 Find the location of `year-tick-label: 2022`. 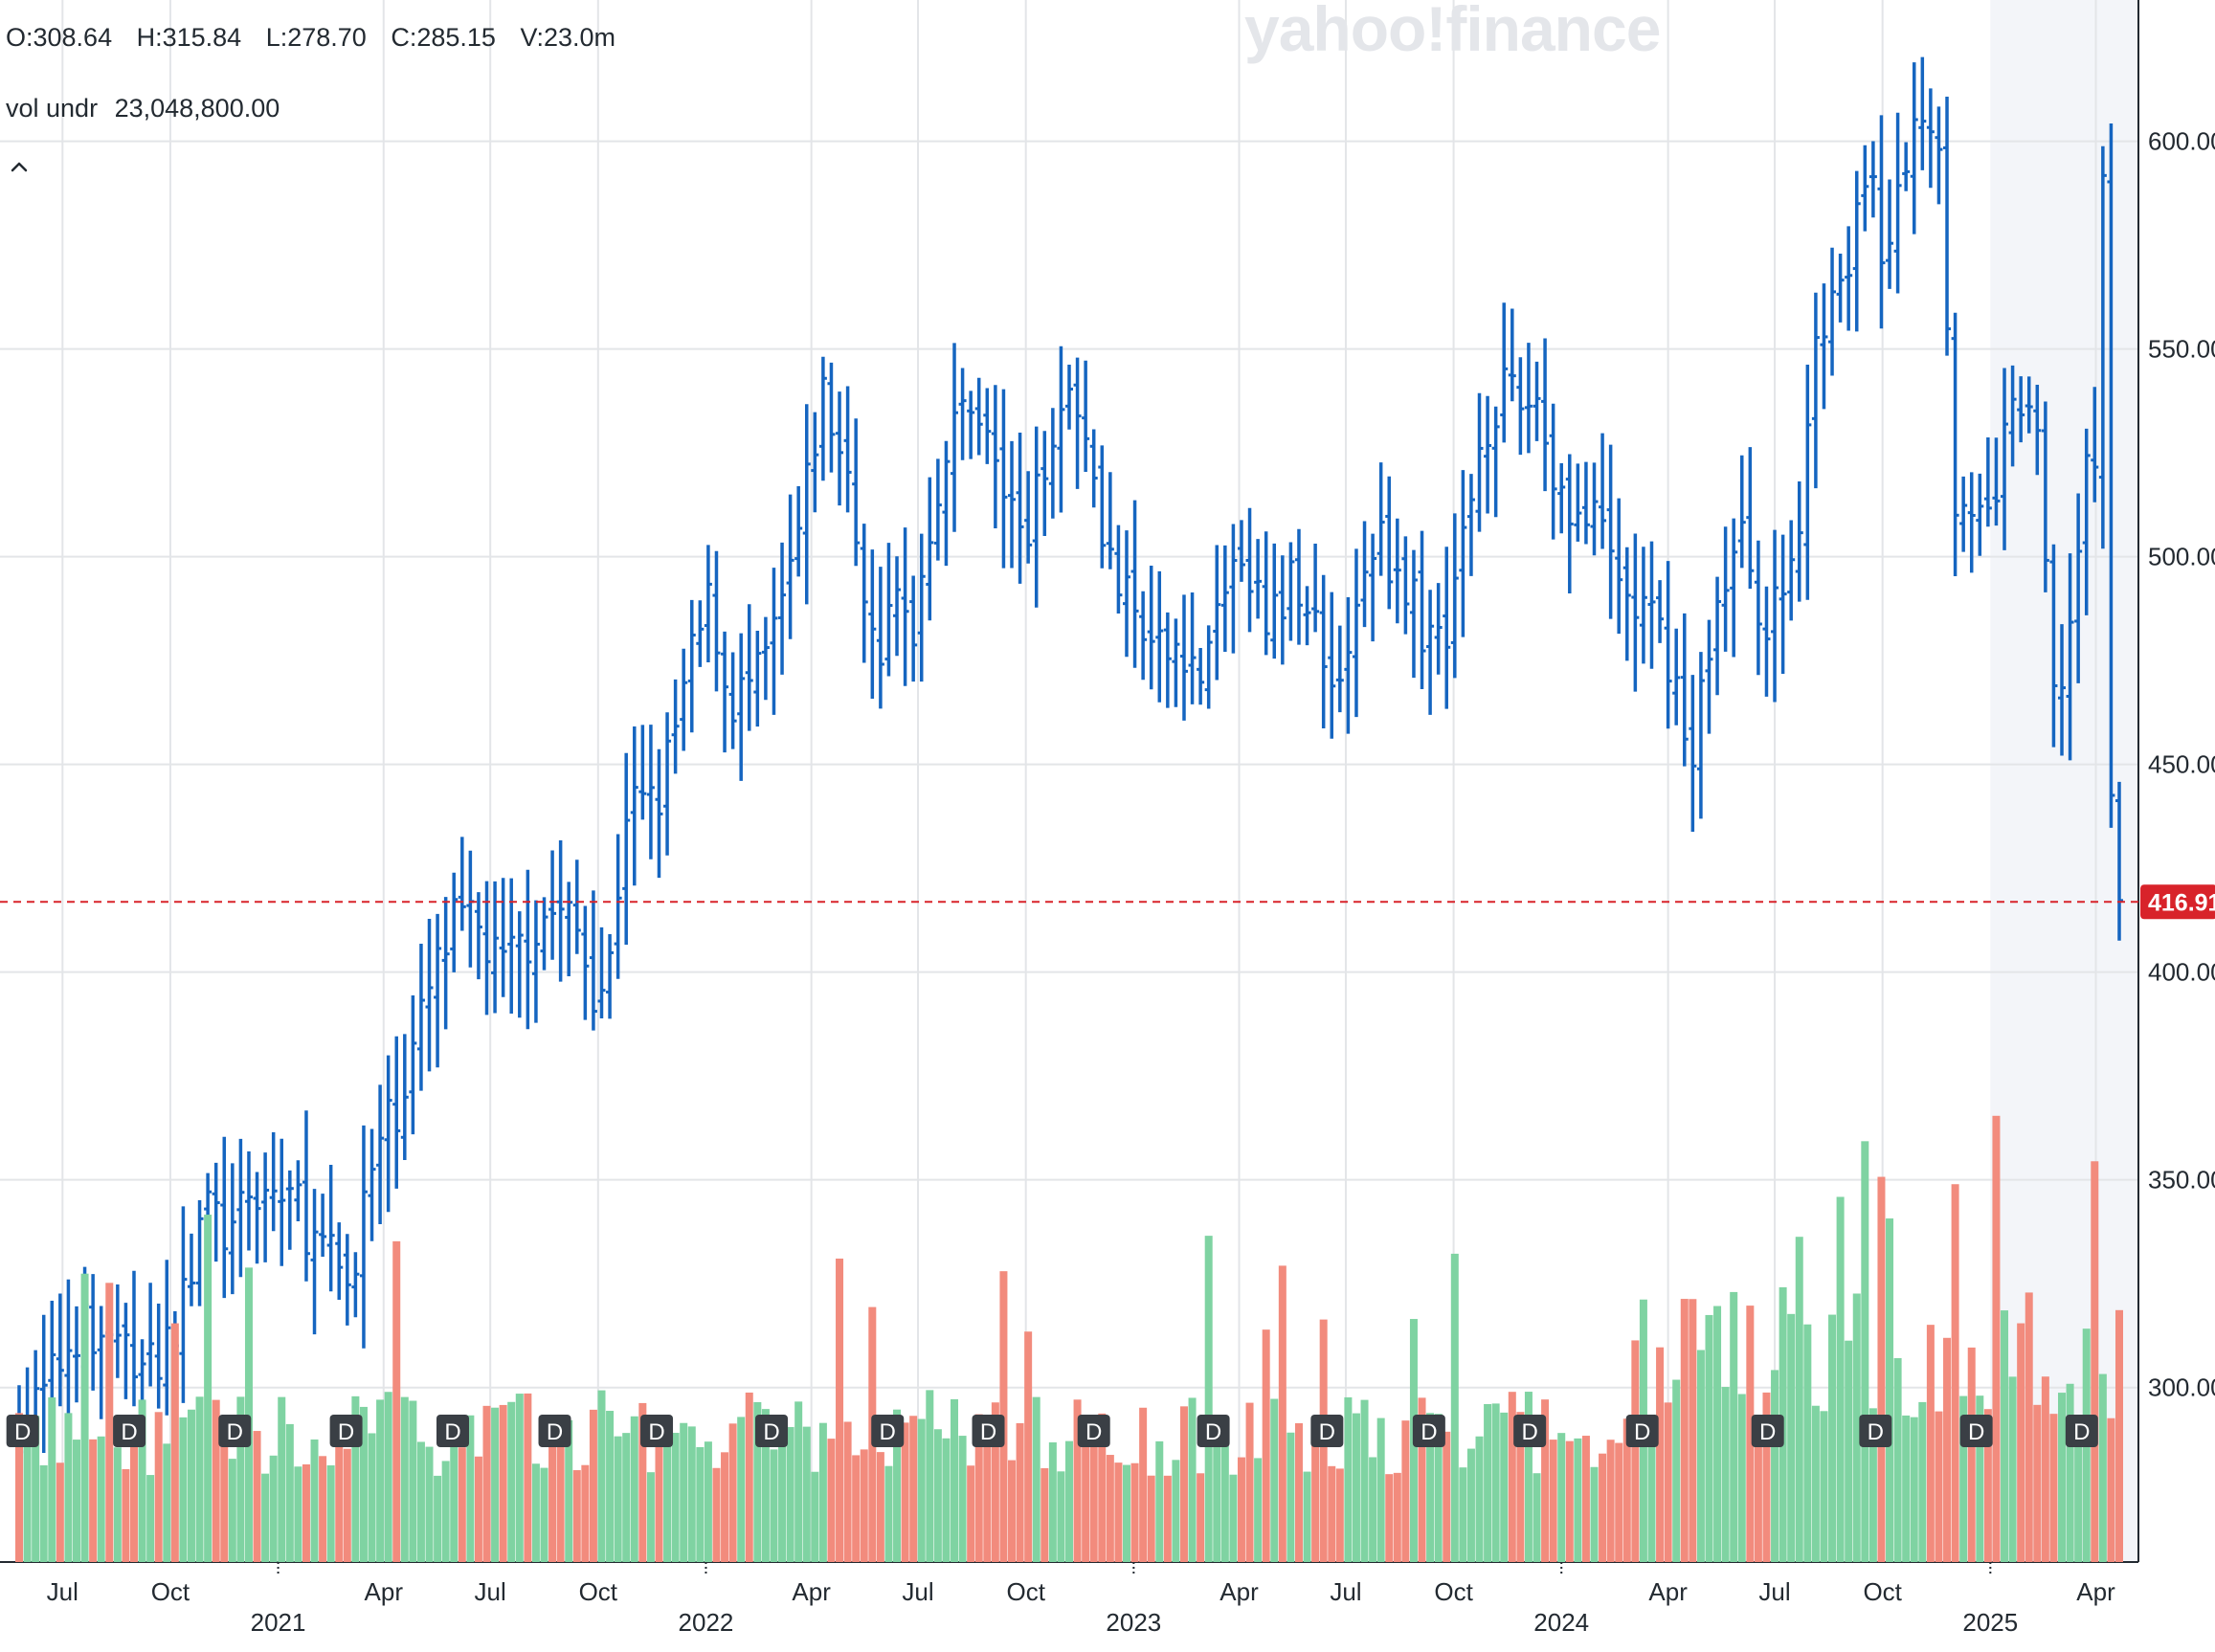

year-tick-label: 2022 is located at coordinates (706, 1622).